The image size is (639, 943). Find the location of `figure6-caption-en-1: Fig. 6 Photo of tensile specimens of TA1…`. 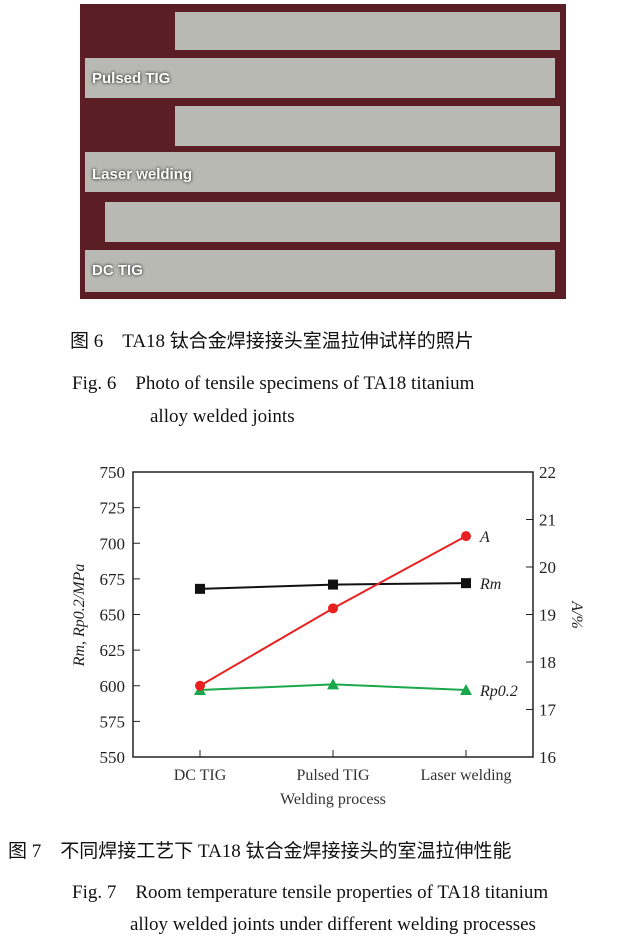

figure6-caption-en-1: Fig. 6 Photo of tensile specimens of TA1… is located at coordinates (273, 383).